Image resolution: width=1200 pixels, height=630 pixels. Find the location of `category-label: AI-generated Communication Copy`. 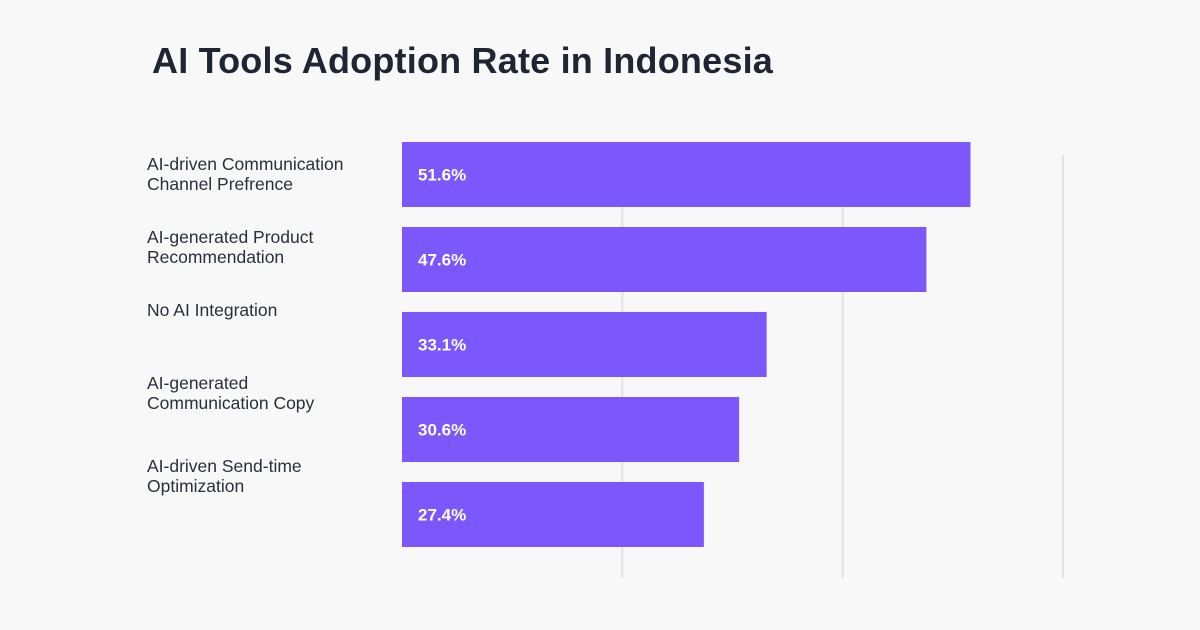

category-label: AI-generated Communication Copy is located at coordinates (231, 393).